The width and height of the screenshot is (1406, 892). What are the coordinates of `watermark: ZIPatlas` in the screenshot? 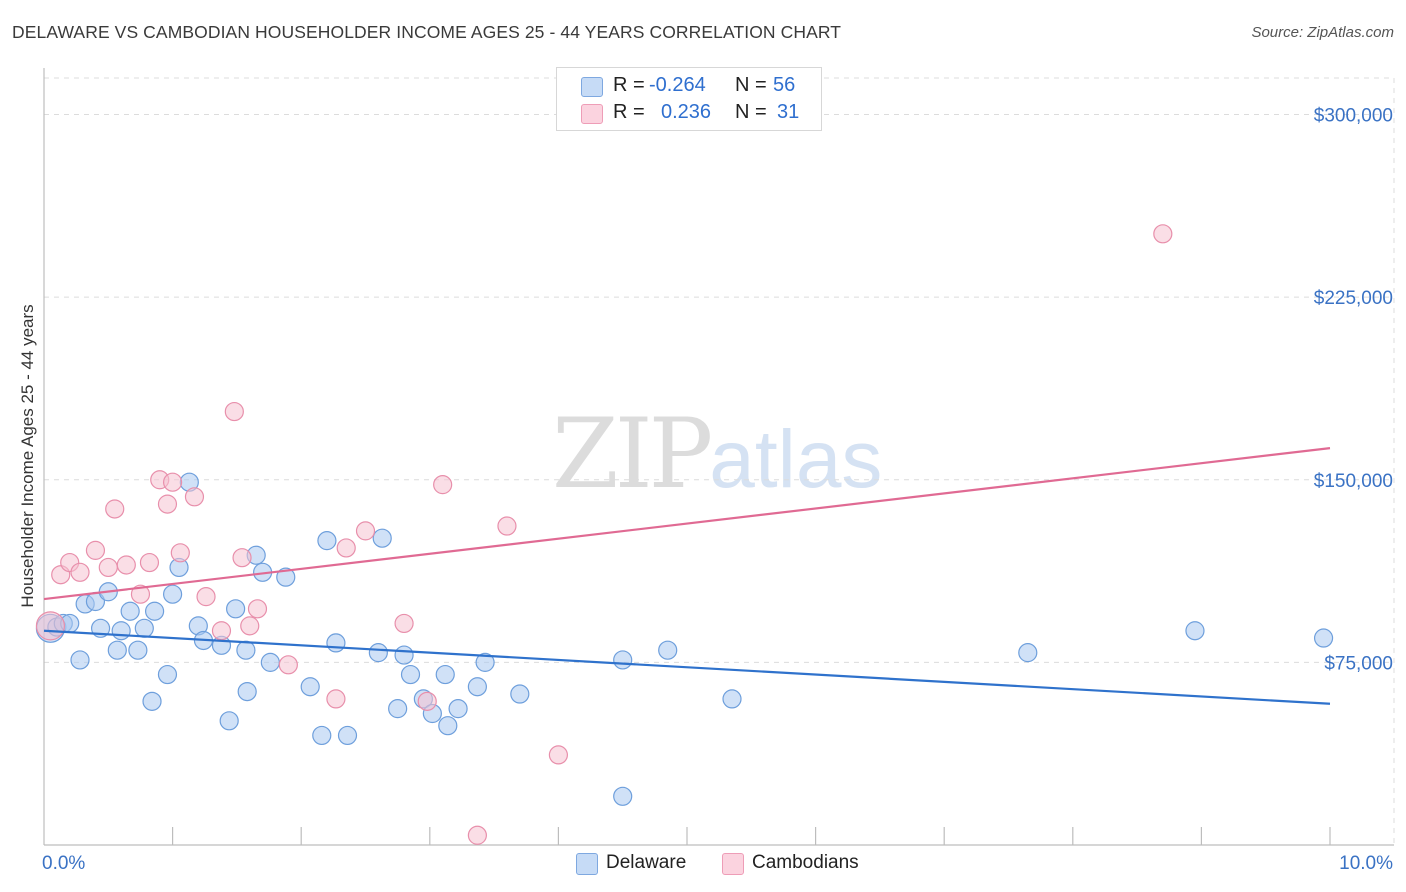 It's located at (717, 454).